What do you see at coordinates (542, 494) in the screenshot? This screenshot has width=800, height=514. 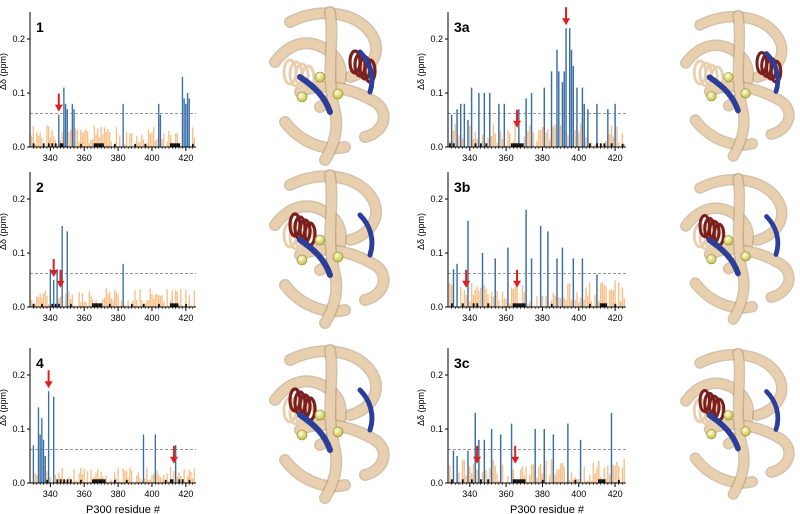 I see `x-tick-label: 380` at bounding box center [542, 494].